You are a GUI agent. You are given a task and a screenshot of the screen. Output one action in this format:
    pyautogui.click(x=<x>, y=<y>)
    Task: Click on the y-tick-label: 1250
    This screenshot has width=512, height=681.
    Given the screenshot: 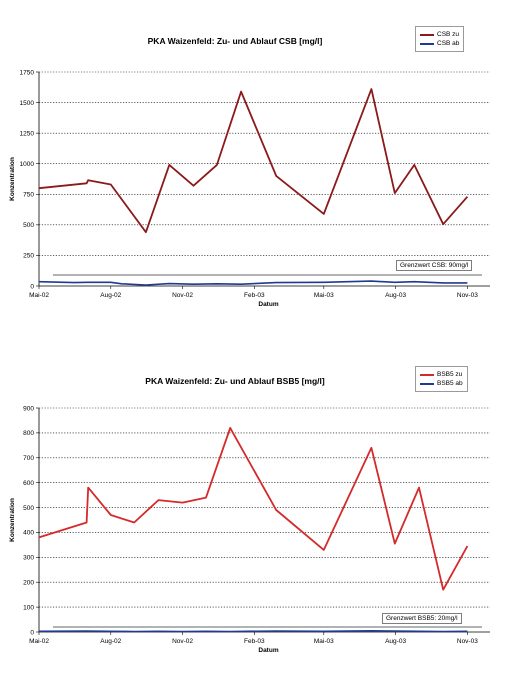 What is the action you would take?
    pyautogui.click(x=27, y=133)
    